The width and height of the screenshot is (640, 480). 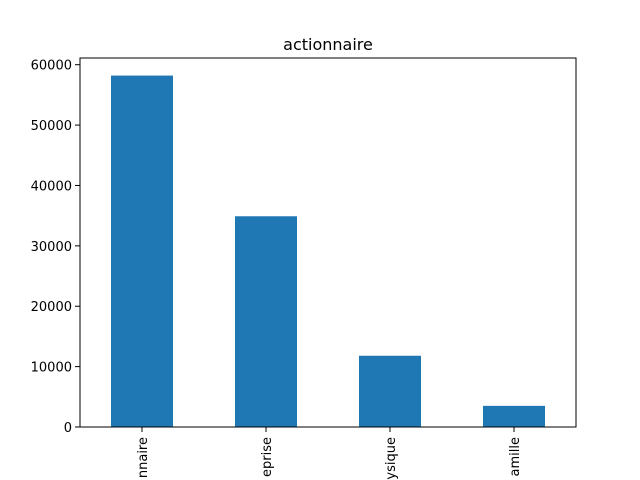 I want to click on x-tick-label-1: eprise, so click(x=267, y=457).